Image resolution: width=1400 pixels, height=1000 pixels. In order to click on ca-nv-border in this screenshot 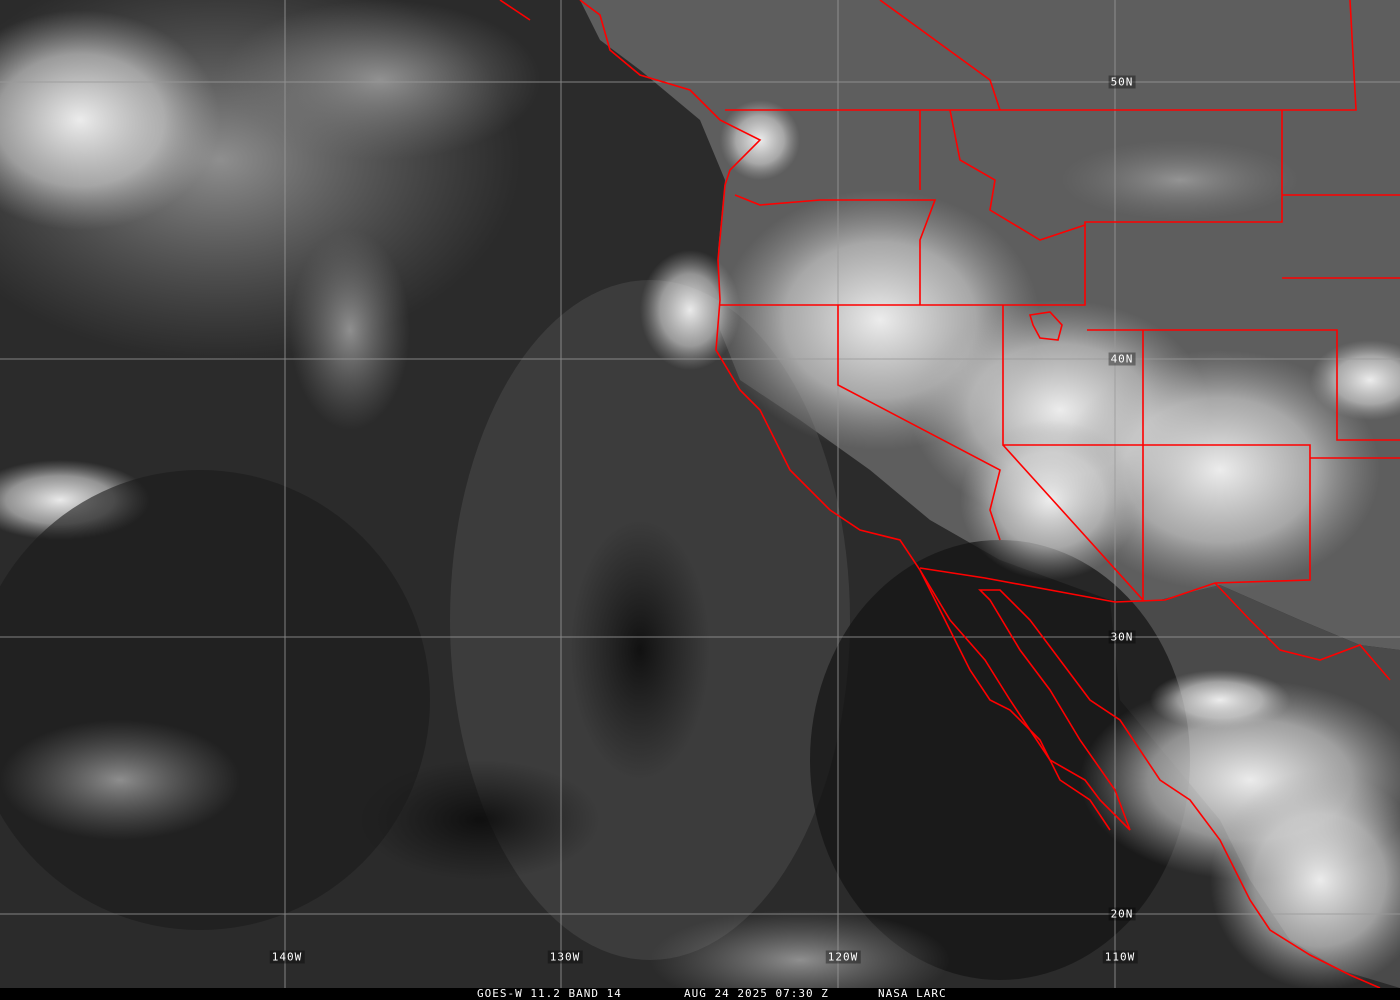, I will do `click(919, 423)`.